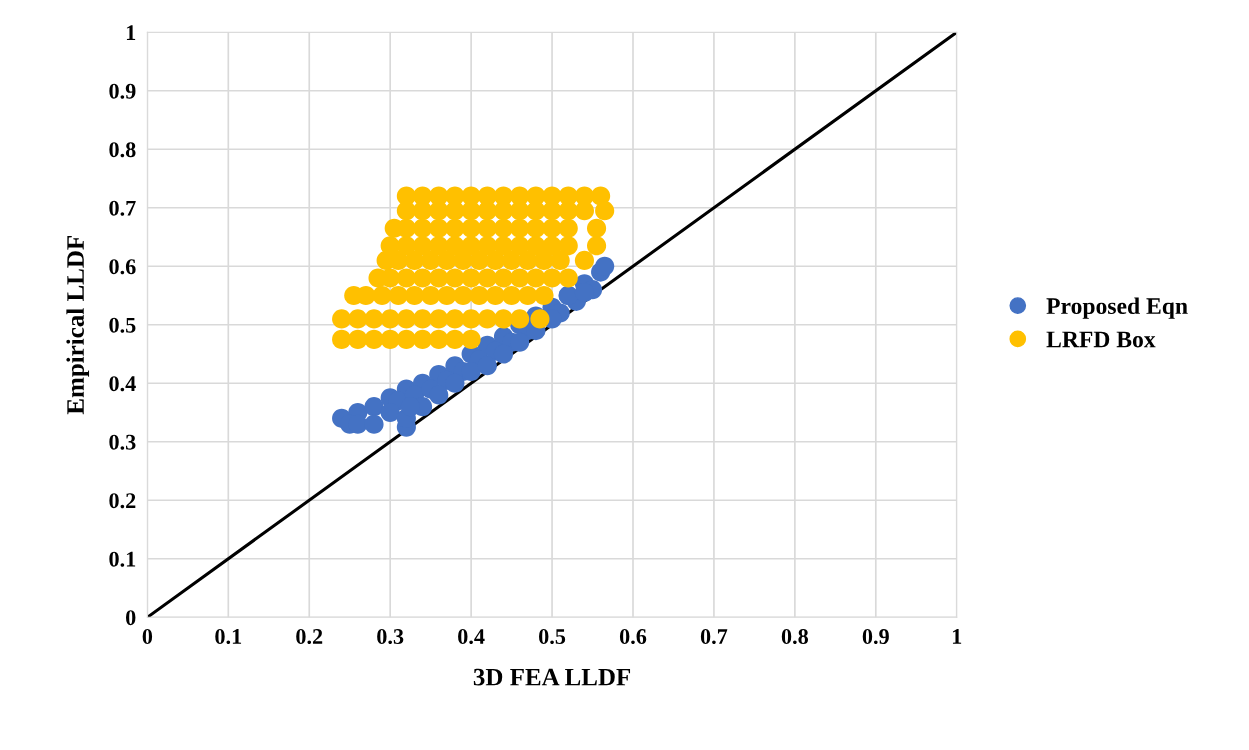  I want to click on y-tick-label: 0.2, so click(122, 501).